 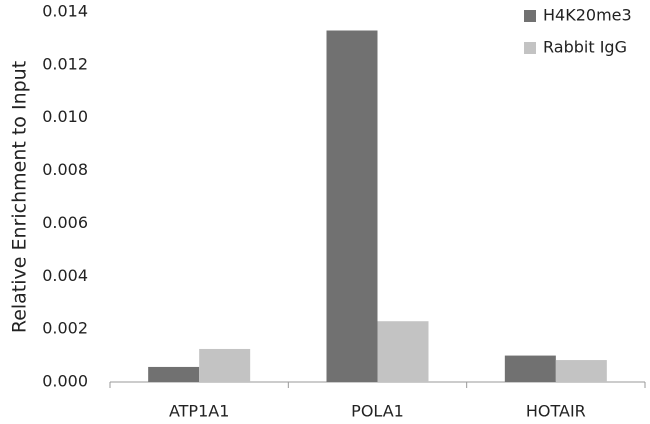 What do you see at coordinates (65, 222) in the screenshot?
I see `y-tick-label: 0.006` at bounding box center [65, 222].